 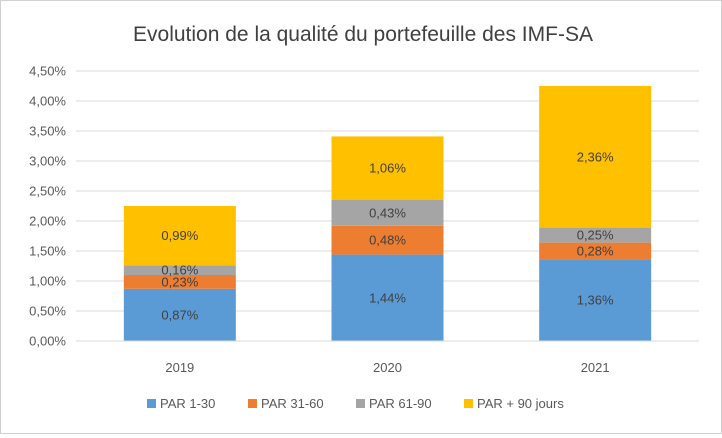 I want to click on y-tick-label: 1,50%, so click(x=47, y=251).